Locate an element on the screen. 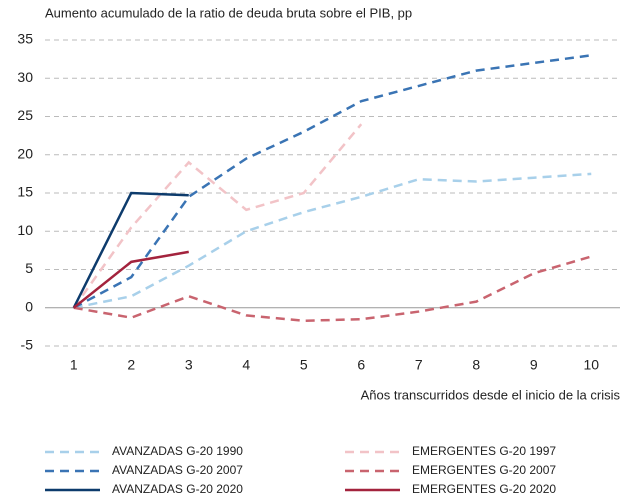 The image size is (630, 498). legend-label: AVANZADAS G-20 2020 is located at coordinates (177, 489).